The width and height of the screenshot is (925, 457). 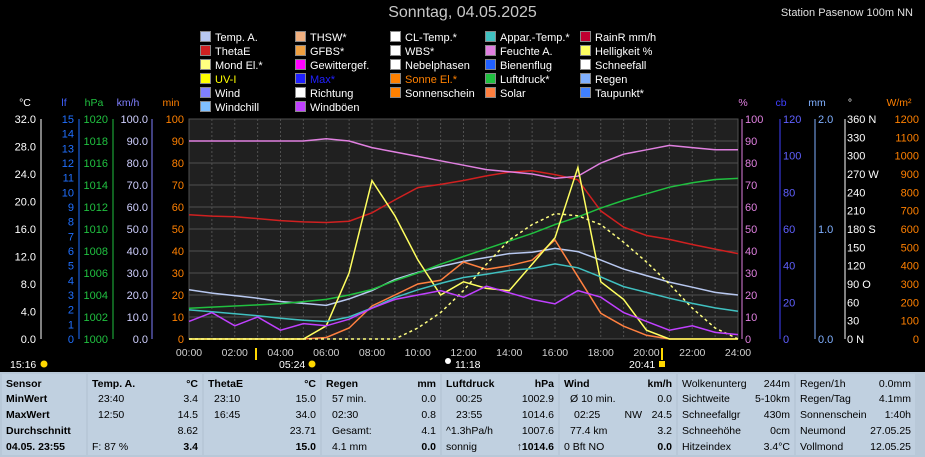 What do you see at coordinates (437, 66) in the screenshot?
I see `legend-label: Nebelphasen` at bounding box center [437, 66].